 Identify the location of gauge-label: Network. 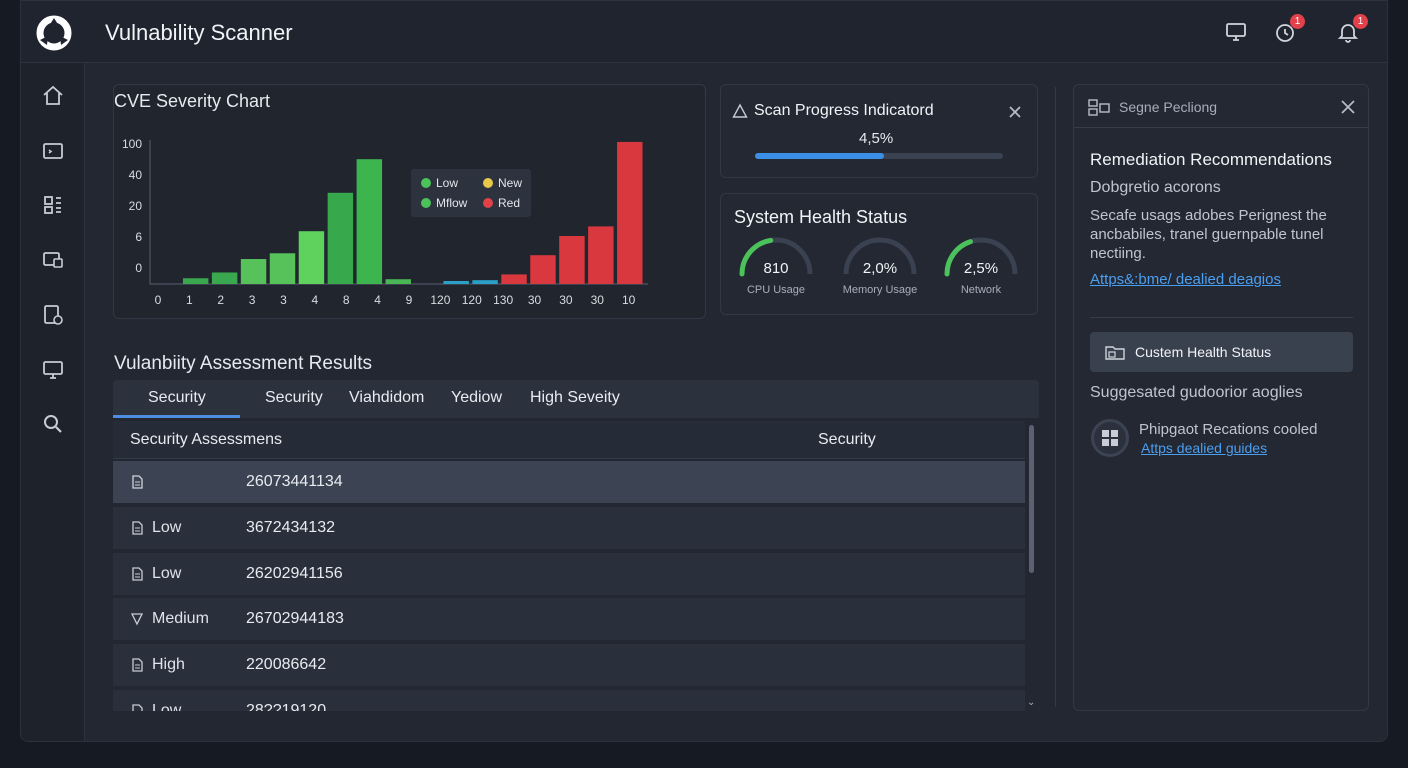
(981, 290).